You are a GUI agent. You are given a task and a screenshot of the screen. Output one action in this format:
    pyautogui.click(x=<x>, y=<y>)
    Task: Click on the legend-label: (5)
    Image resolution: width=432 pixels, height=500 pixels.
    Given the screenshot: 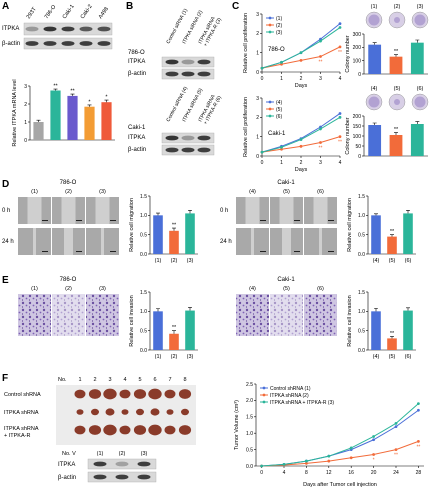 What is the action you would take?
    pyautogui.click(x=279, y=110)
    